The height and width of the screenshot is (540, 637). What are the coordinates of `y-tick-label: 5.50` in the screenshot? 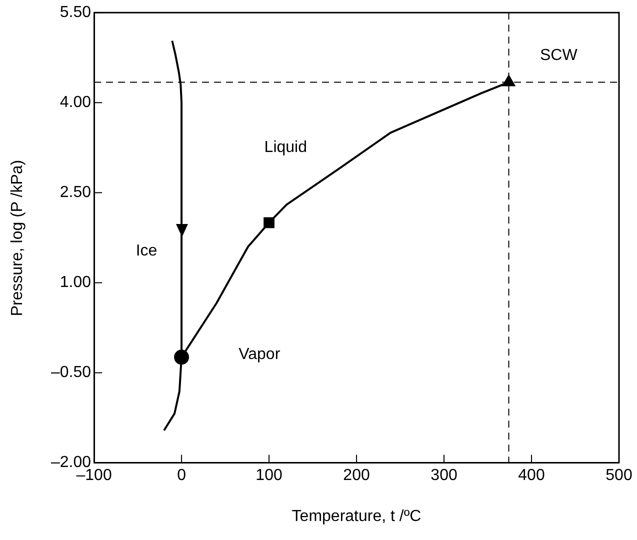 It's located at (76, 13).